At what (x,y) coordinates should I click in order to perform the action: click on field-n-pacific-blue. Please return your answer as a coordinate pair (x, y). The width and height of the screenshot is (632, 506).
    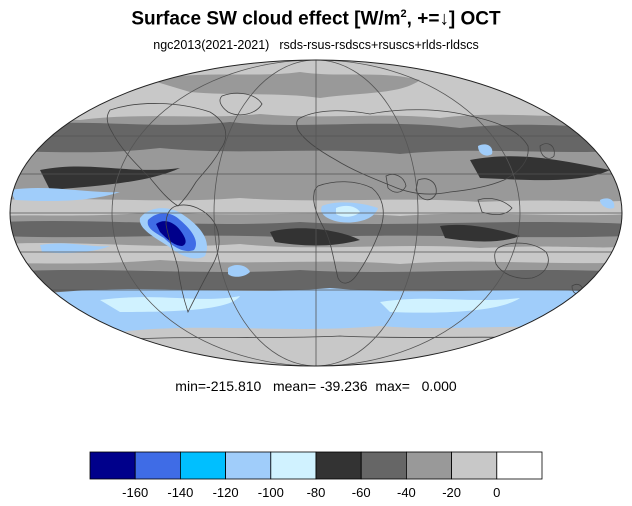
    Looking at the image, I should click on (65, 195).